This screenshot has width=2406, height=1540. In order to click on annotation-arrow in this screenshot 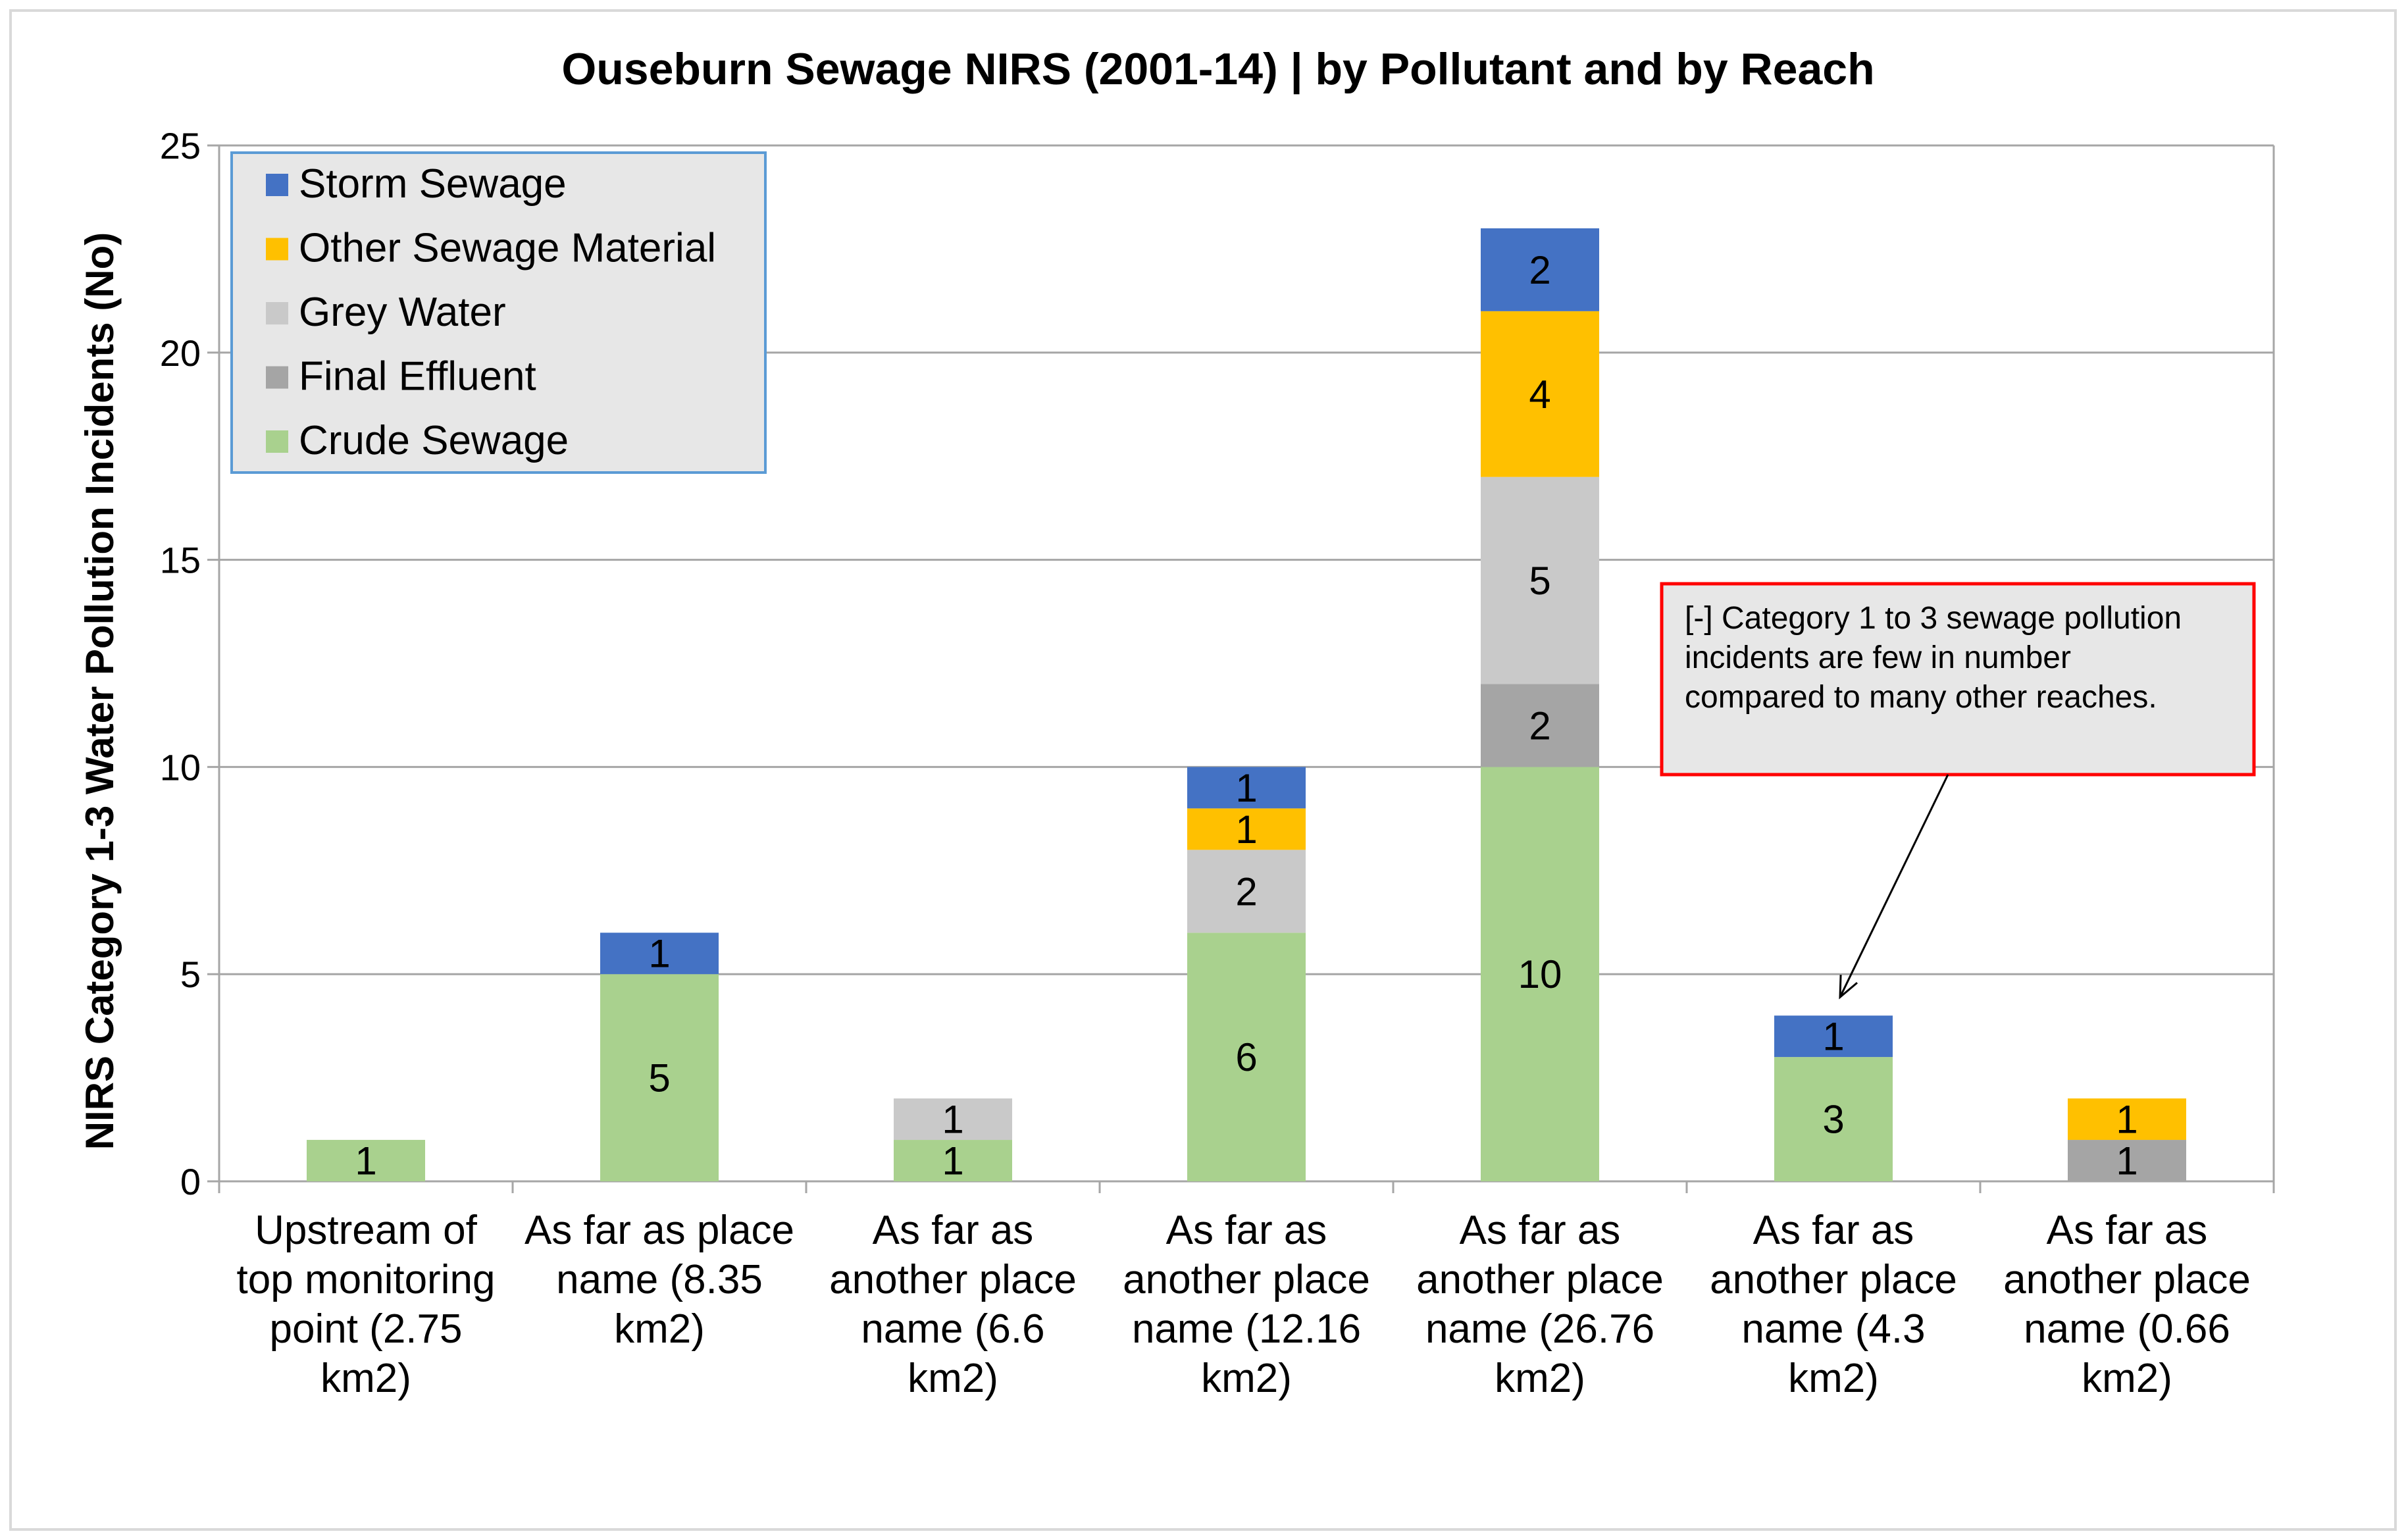, I will do `click(1894, 886)`.